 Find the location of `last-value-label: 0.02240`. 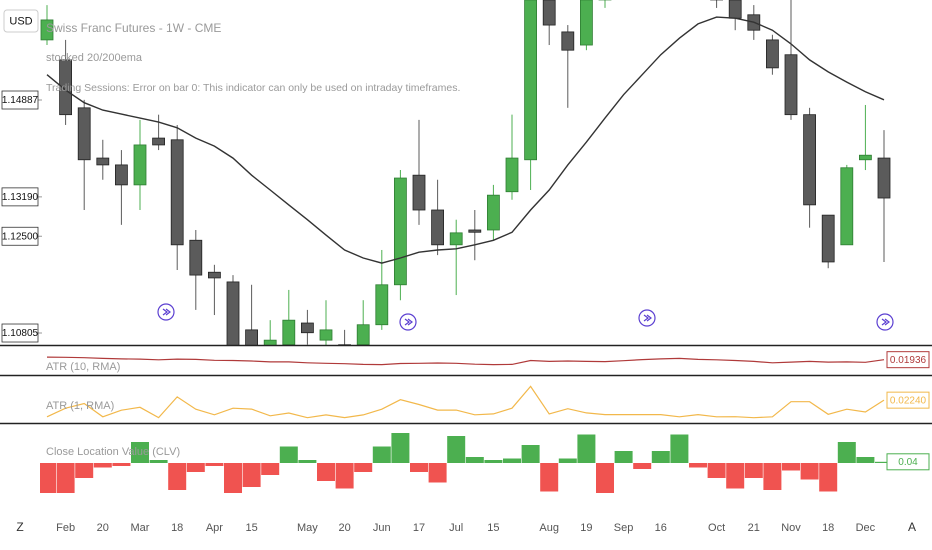

last-value-label: 0.02240 is located at coordinates (908, 400).